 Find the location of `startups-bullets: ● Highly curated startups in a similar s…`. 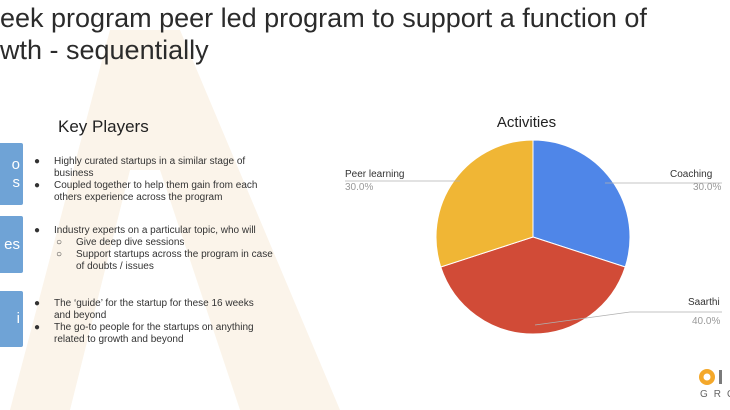

startups-bullets: ● Highly curated startups in a similar s… is located at coordinates (145, 180).